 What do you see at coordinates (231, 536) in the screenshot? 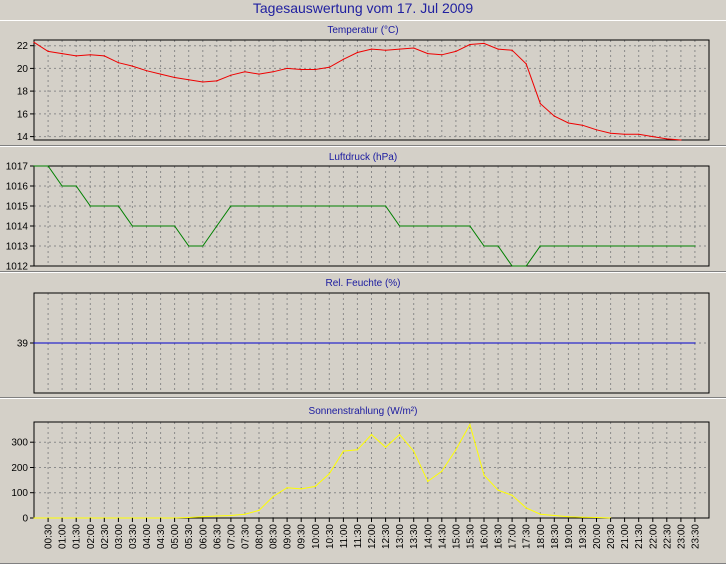
I see `x-tick-label: 07:00` at bounding box center [231, 536].